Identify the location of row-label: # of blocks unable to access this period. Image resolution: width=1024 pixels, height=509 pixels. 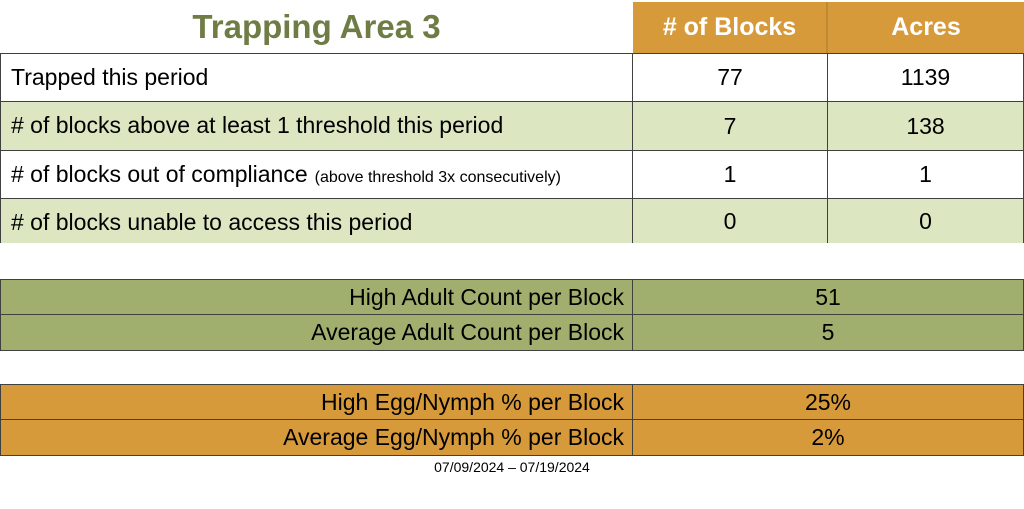
(317, 221).